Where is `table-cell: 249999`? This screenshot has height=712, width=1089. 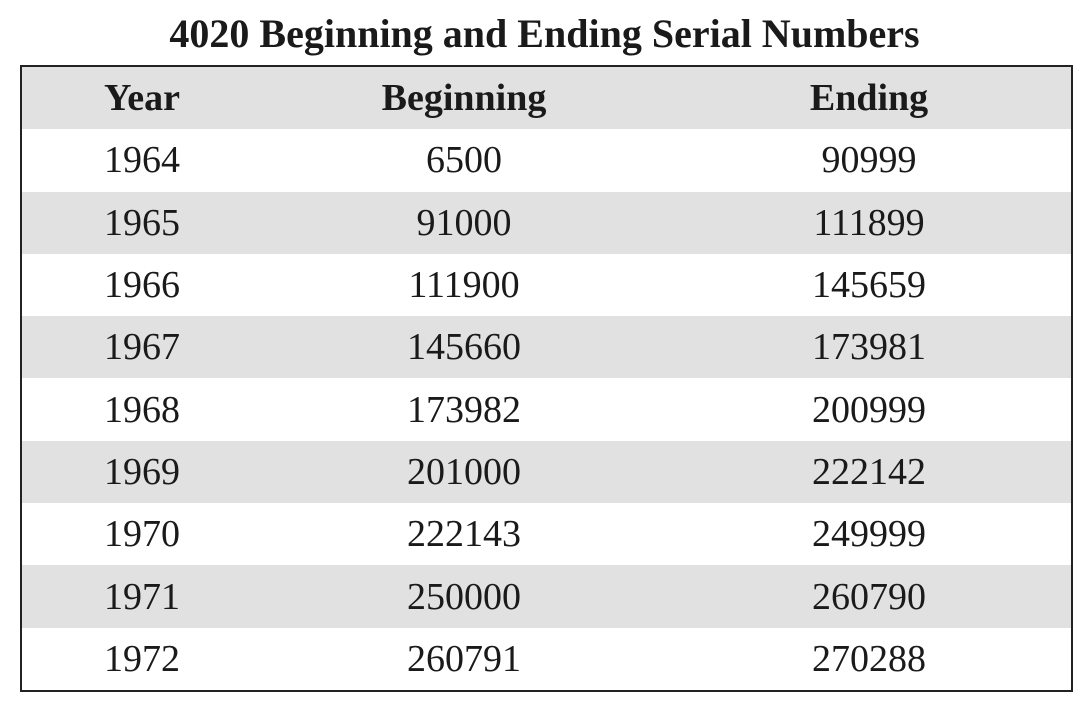
table-cell: 249999 is located at coordinates (869, 534).